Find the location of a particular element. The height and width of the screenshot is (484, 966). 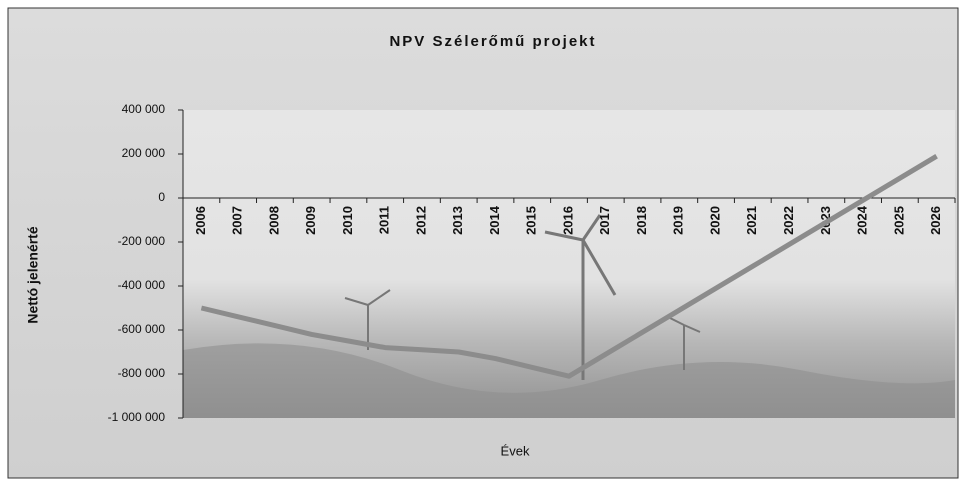

y-tick-label: -600 000 is located at coordinates (142, 329).